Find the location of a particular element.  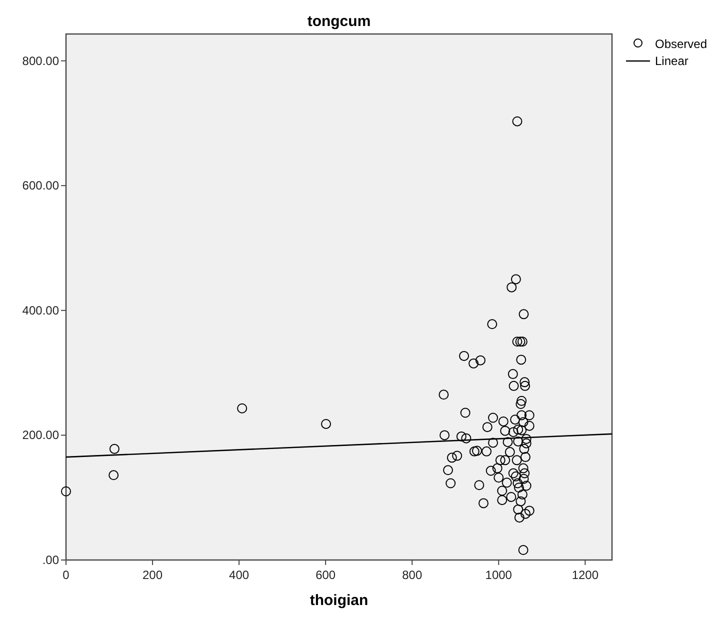

y-tick-label: .00 is located at coordinates (51, 560).